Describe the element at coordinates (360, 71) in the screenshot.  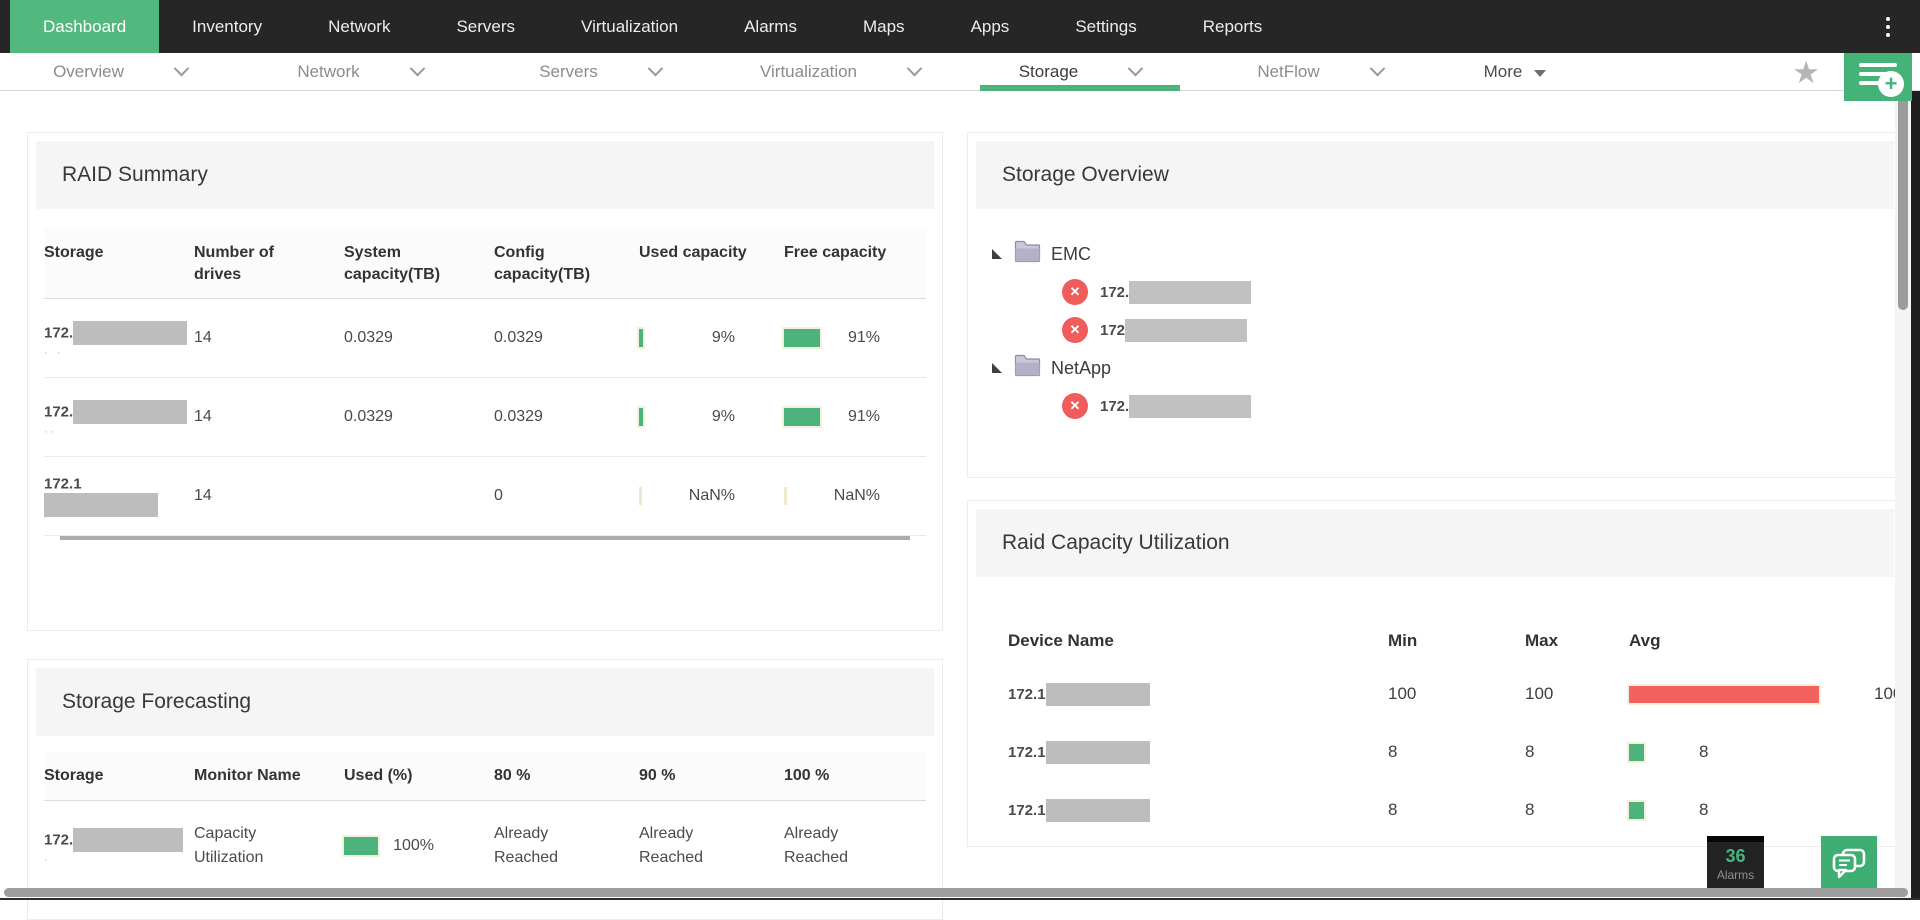
I see `subnav-item-network: Network` at that location.